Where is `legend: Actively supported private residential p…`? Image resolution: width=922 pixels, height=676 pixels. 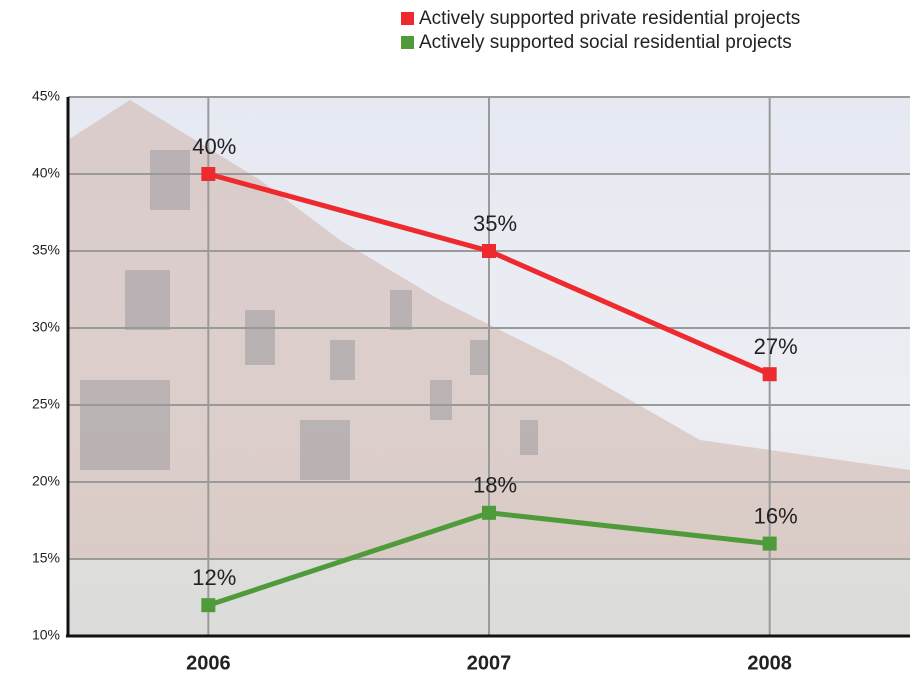
legend: Actively supported private residential p… is located at coordinates (600, 30).